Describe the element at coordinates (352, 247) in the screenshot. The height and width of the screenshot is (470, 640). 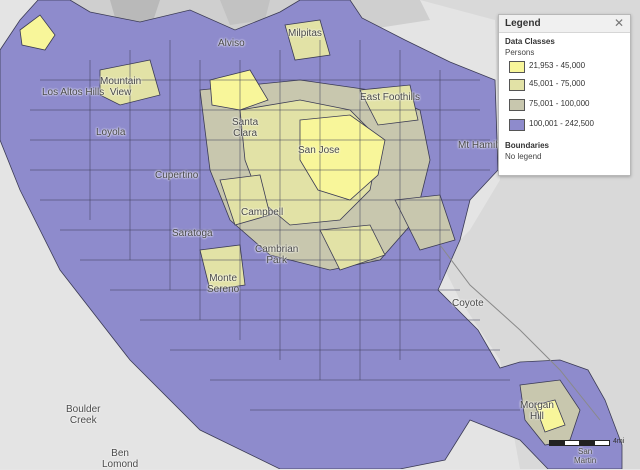
I see `tract-south-pale` at that location.